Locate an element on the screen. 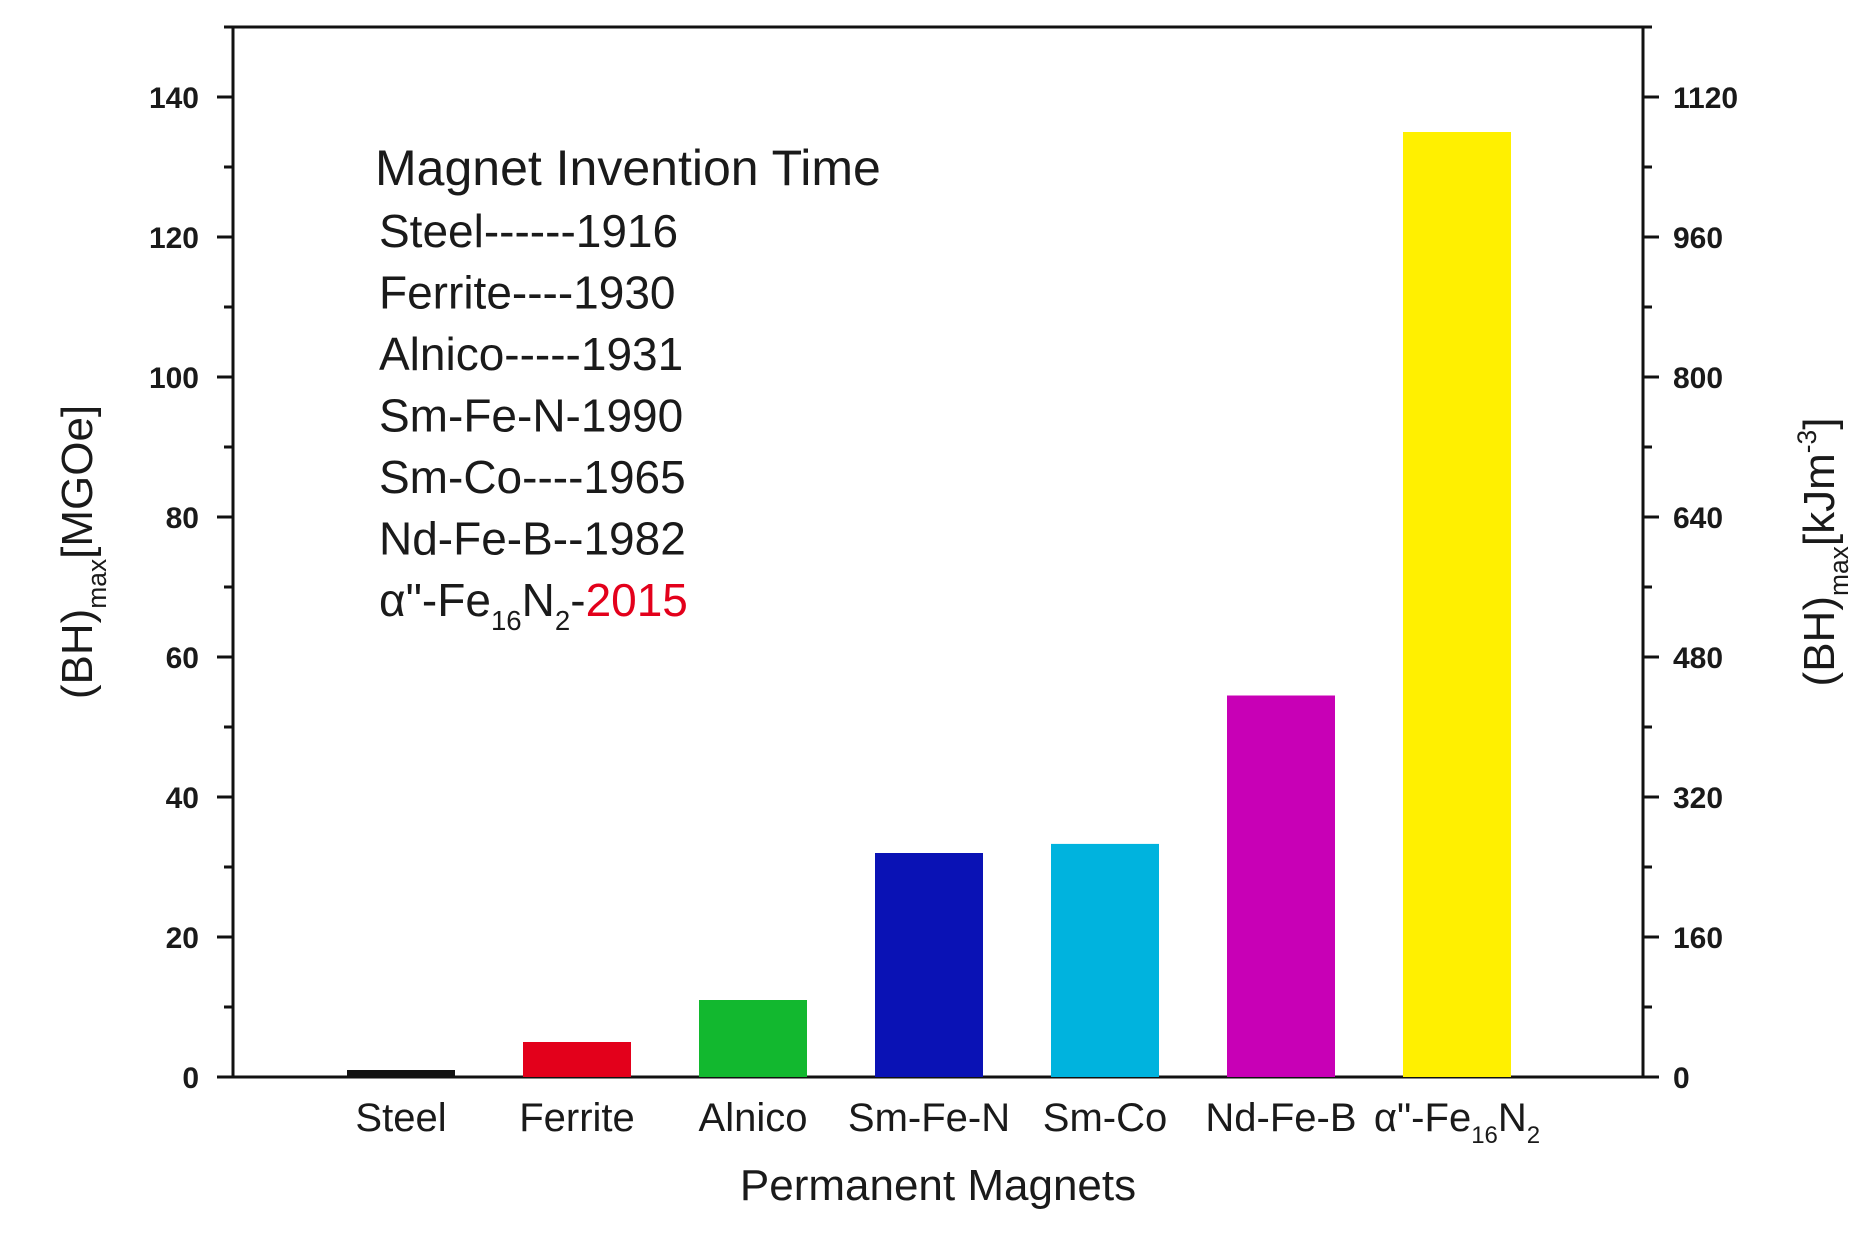 This screenshot has width=1876, height=1238. annotation-text: α"-Fe is located at coordinates (435, 600).